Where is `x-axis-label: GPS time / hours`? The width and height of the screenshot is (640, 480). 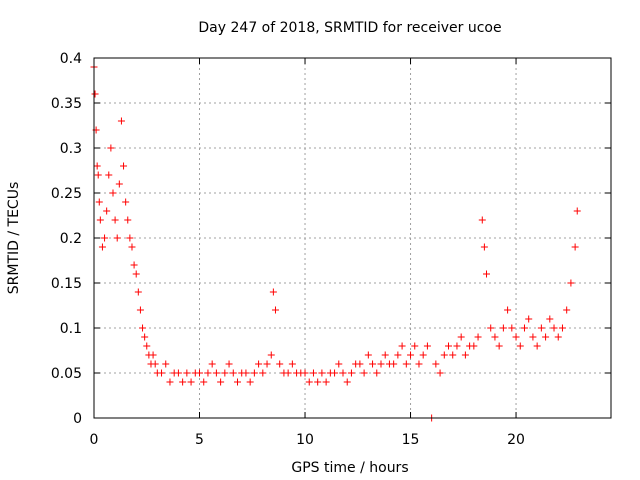 x-axis-label: GPS time / hours is located at coordinates (349, 468).